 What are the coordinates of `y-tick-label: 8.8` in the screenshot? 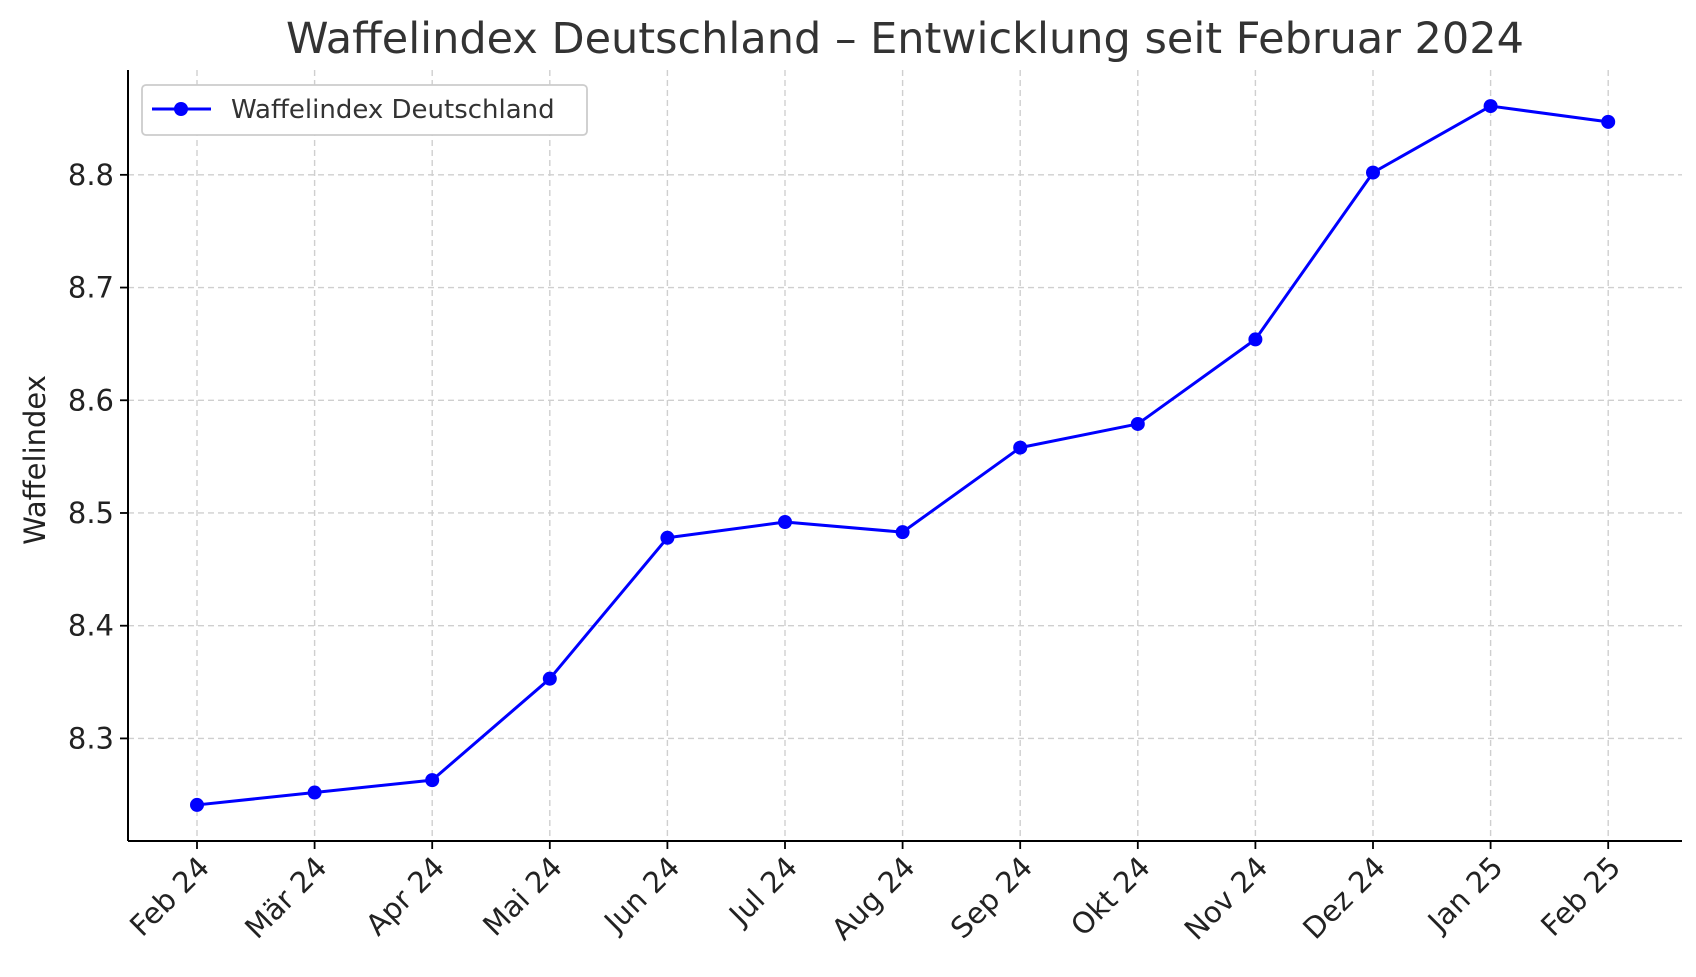 It's located at (91, 175).